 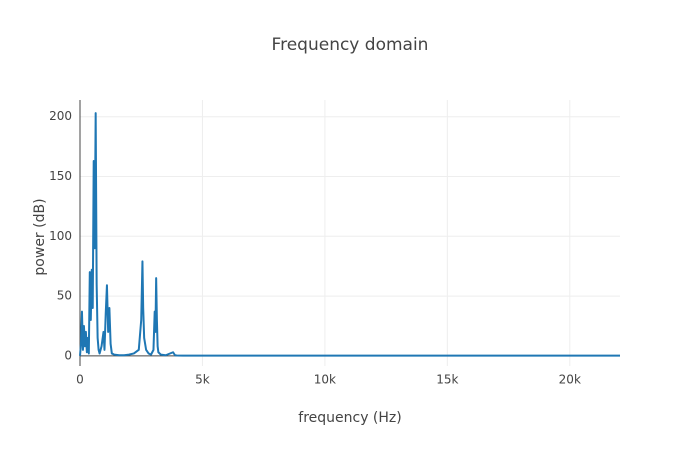 I want to click on x-tick-label: 20k, so click(x=570, y=380).